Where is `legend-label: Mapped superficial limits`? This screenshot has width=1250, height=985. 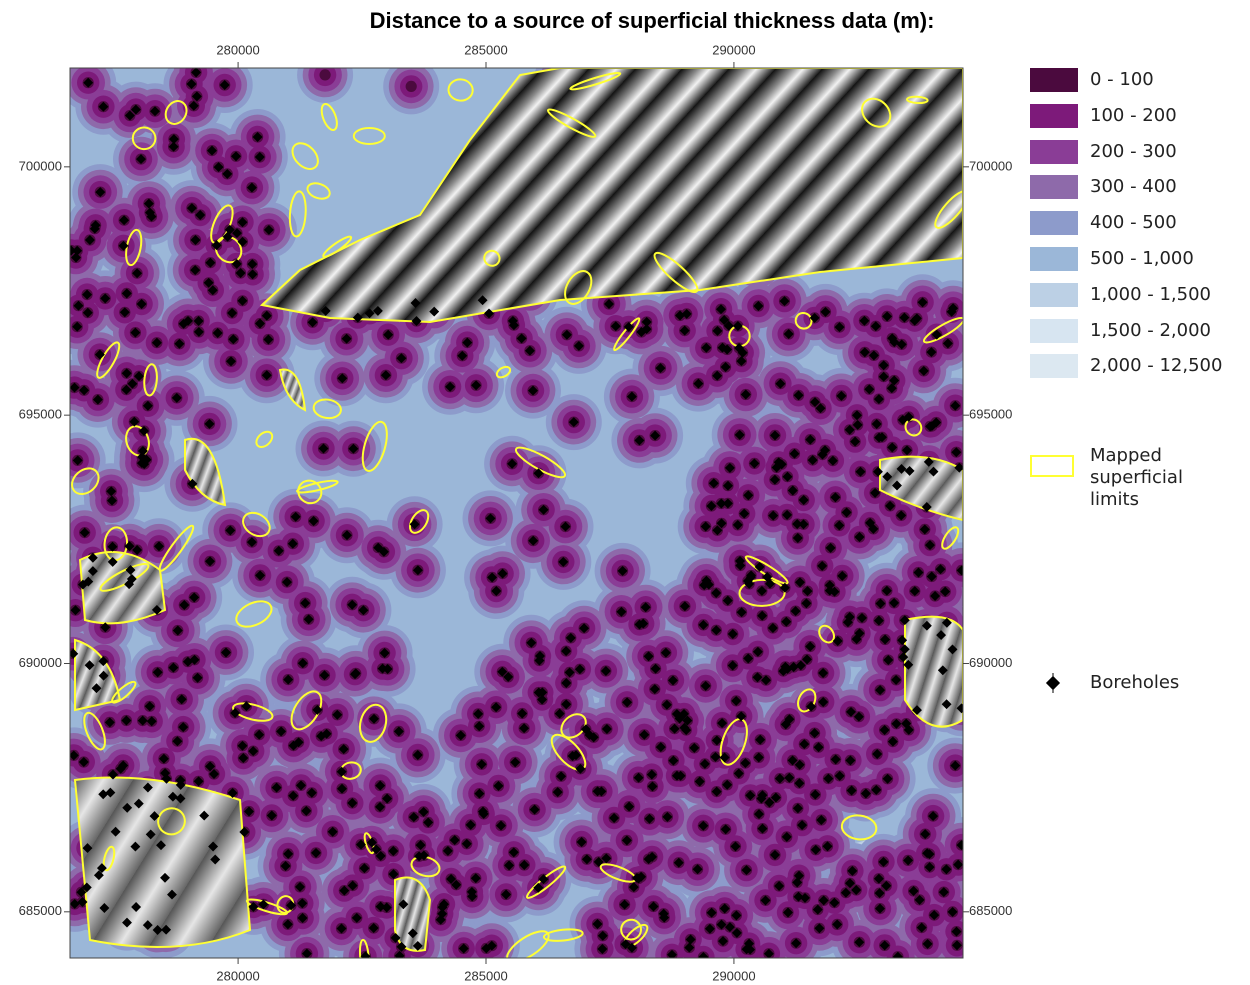
legend-label: Mapped superficial limits is located at coordinates (1136, 477).